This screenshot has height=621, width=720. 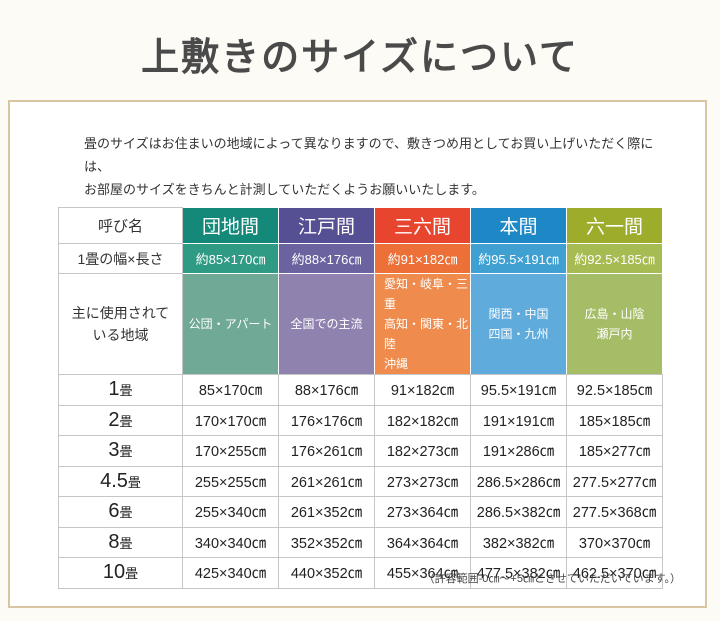 I want to click on region-cell: 全国での主流, so click(x=326, y=324).